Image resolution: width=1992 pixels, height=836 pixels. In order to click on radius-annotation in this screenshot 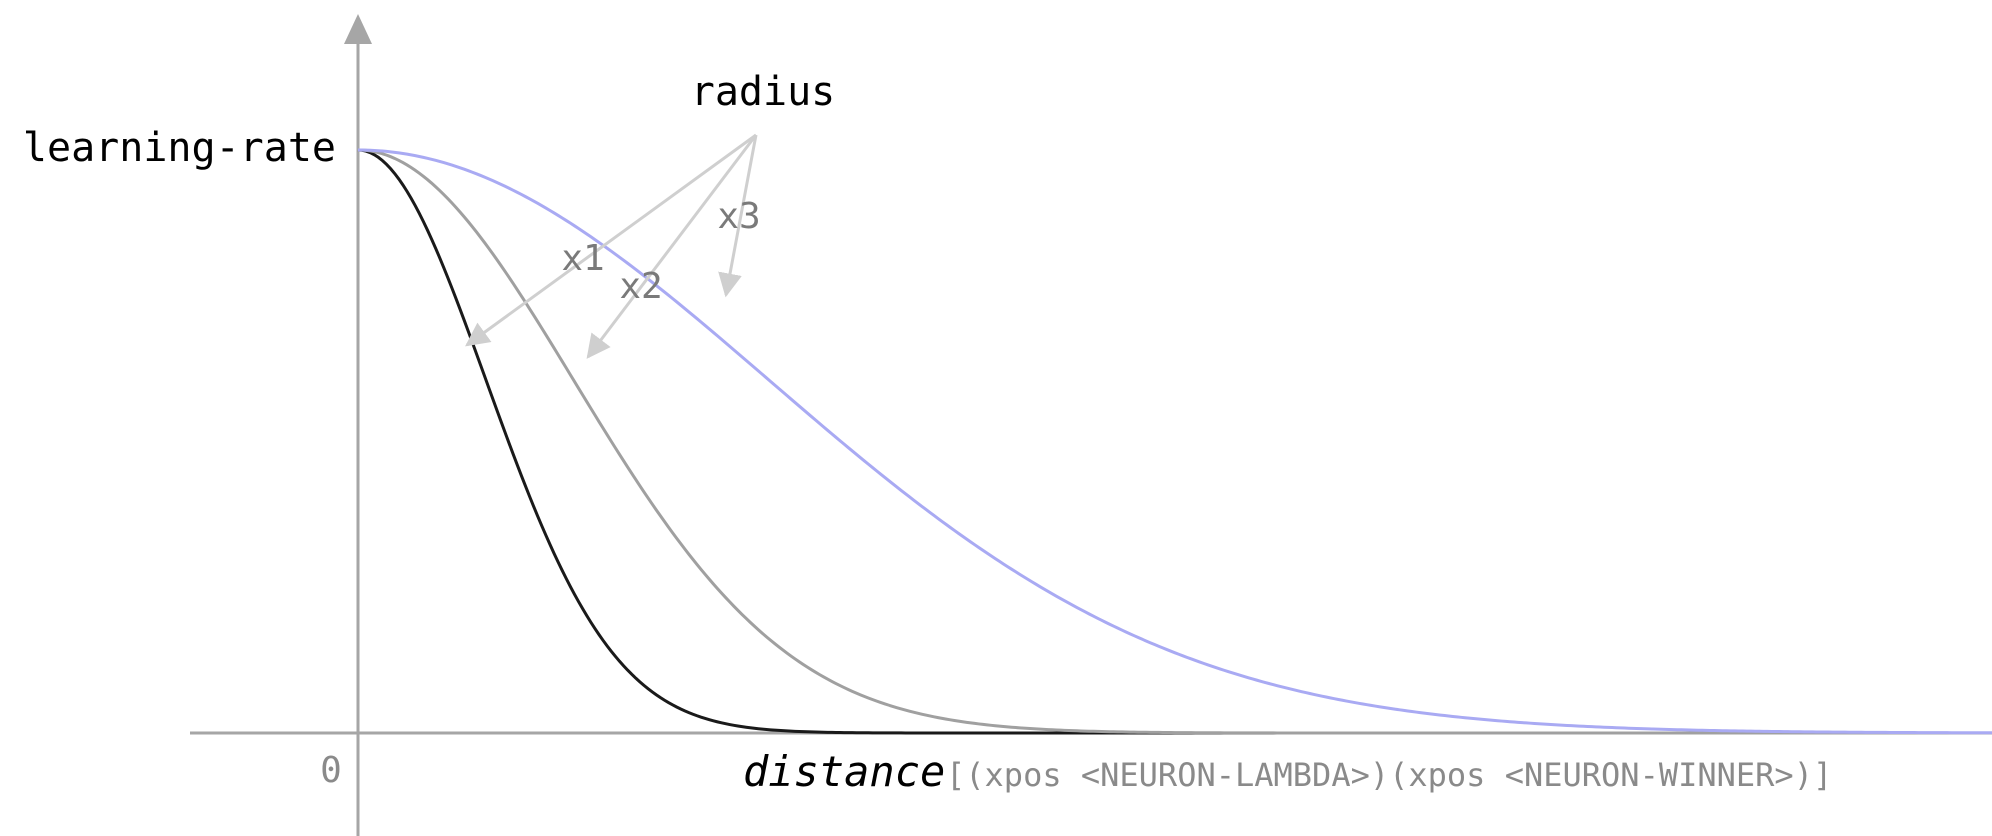, I will do `click(611, 246)`.